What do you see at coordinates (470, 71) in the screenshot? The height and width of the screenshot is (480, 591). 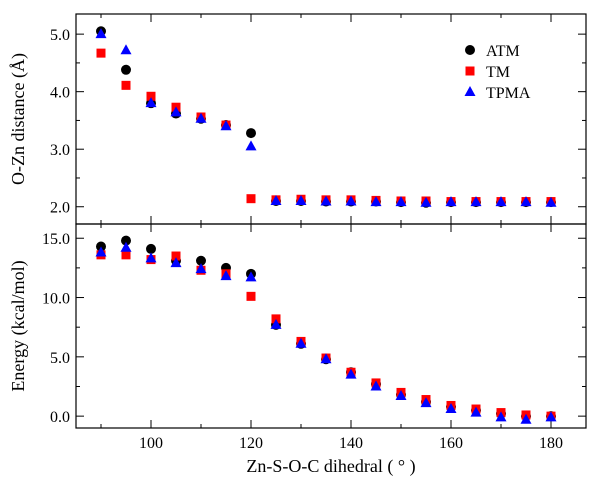 I see `legend-marker-tm` at bounding box center [470, 71].